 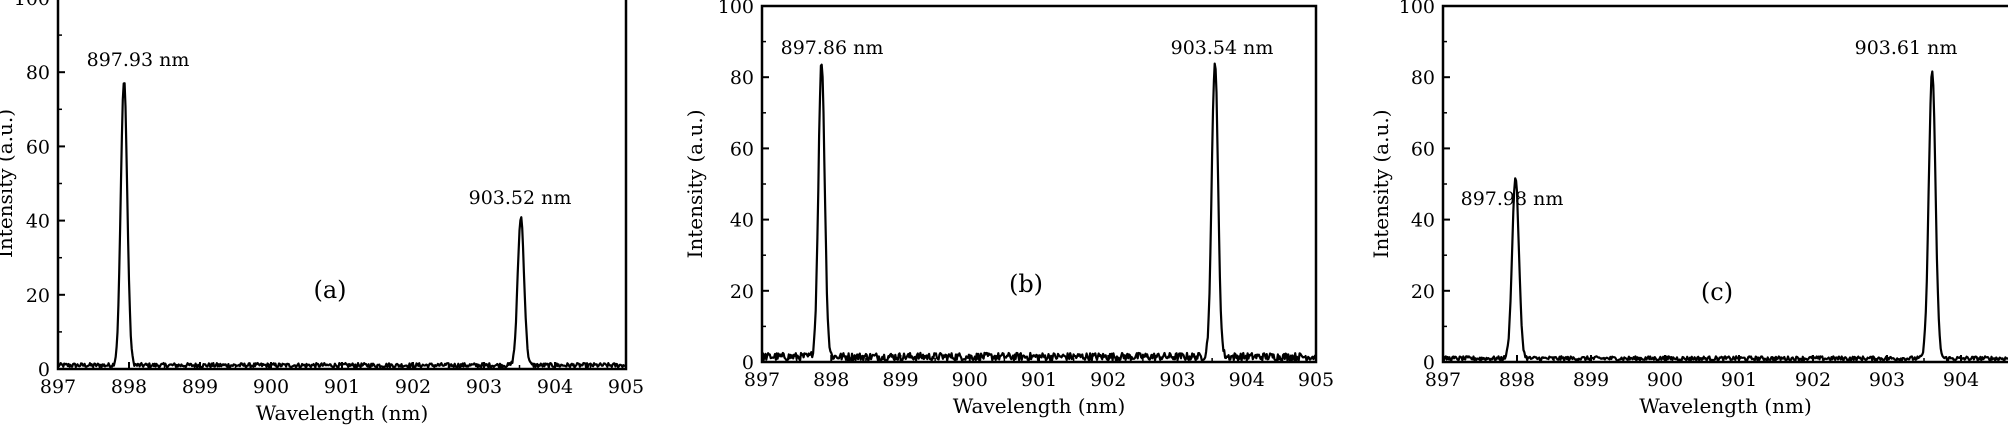 I want to click on peak-label: 903.52 nm, so click(x=520, y=198).